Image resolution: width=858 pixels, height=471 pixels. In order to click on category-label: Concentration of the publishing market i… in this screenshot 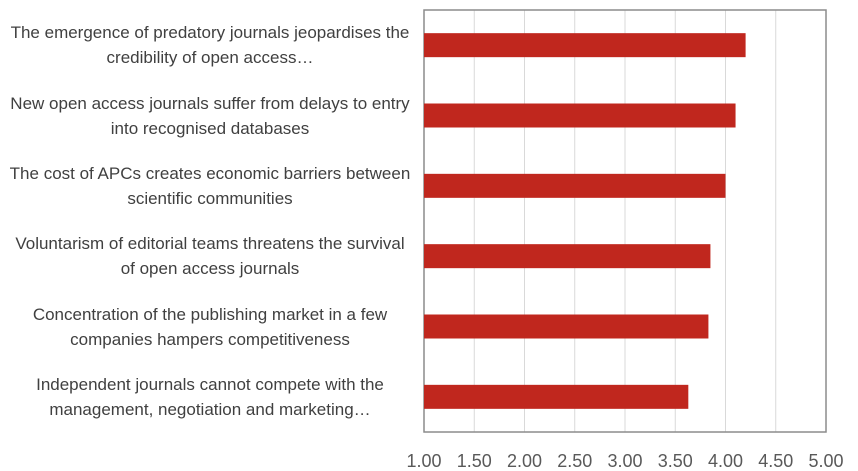, I will do `click(210, 326)`.